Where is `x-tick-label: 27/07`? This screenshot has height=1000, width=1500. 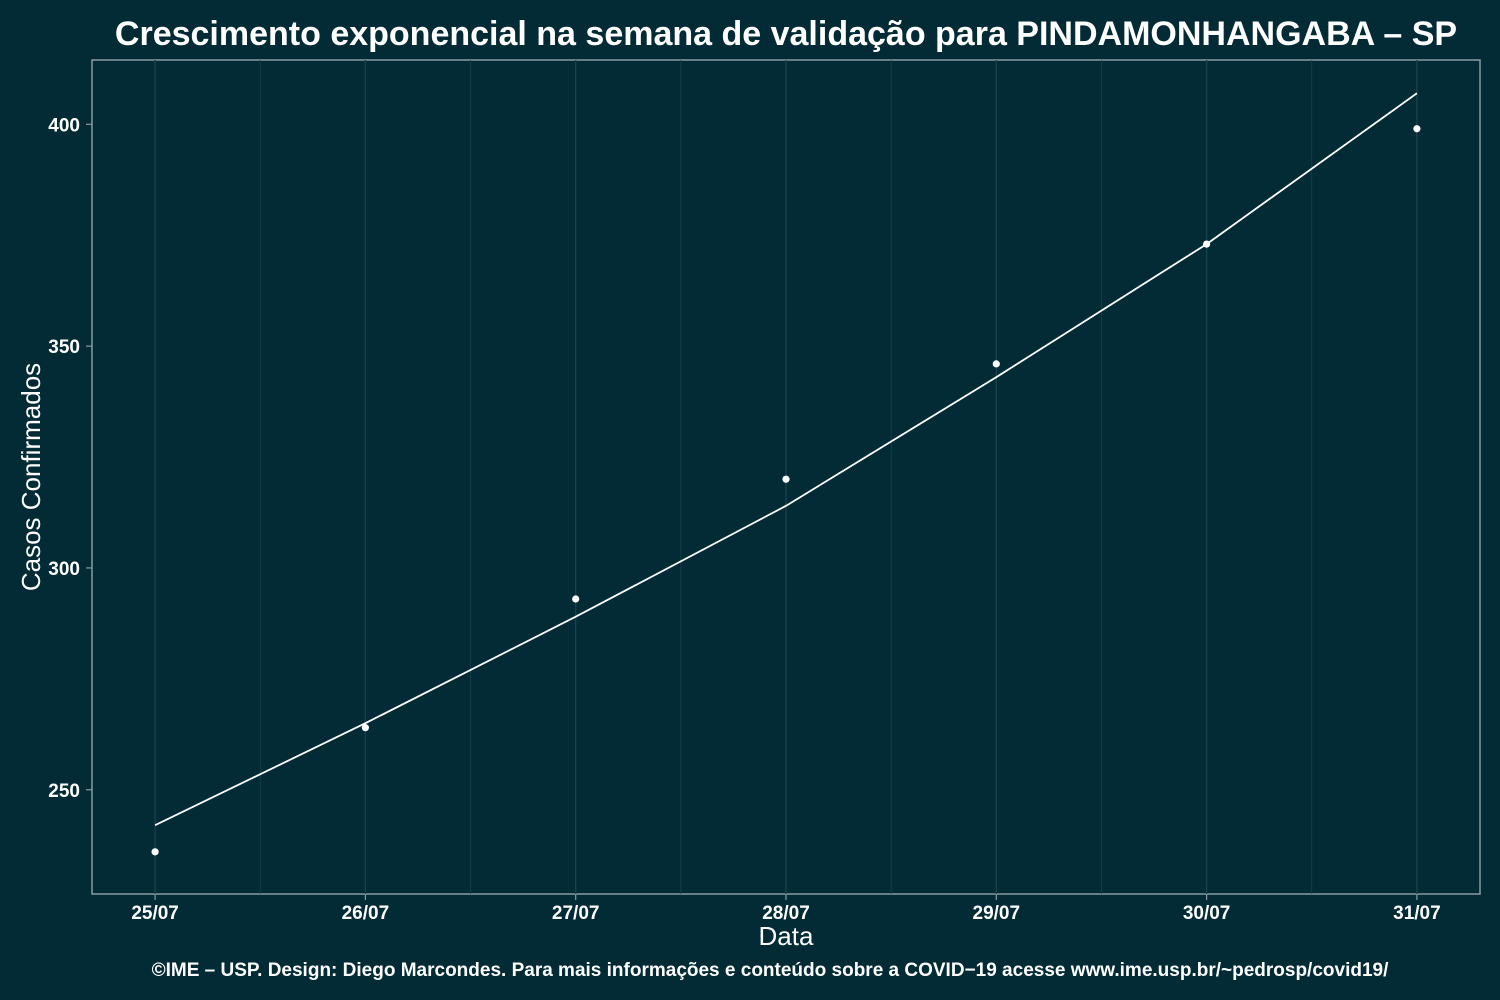 x-tick-label: 27/07 is located at coordinates (576, 913).